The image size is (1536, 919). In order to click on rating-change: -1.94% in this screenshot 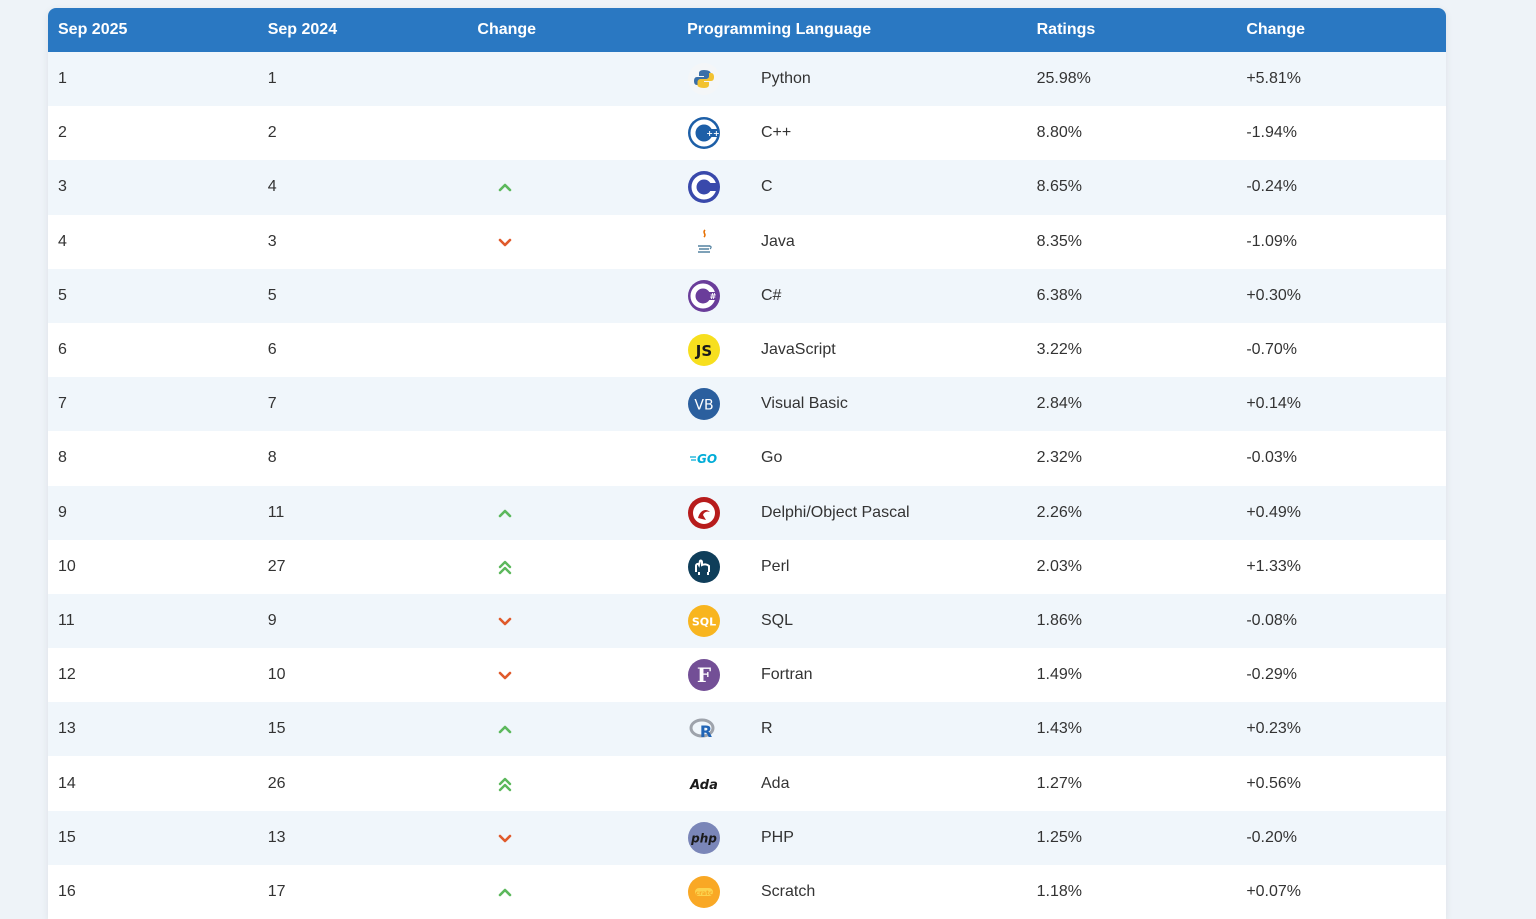, I will do `click(1272, 133)`.